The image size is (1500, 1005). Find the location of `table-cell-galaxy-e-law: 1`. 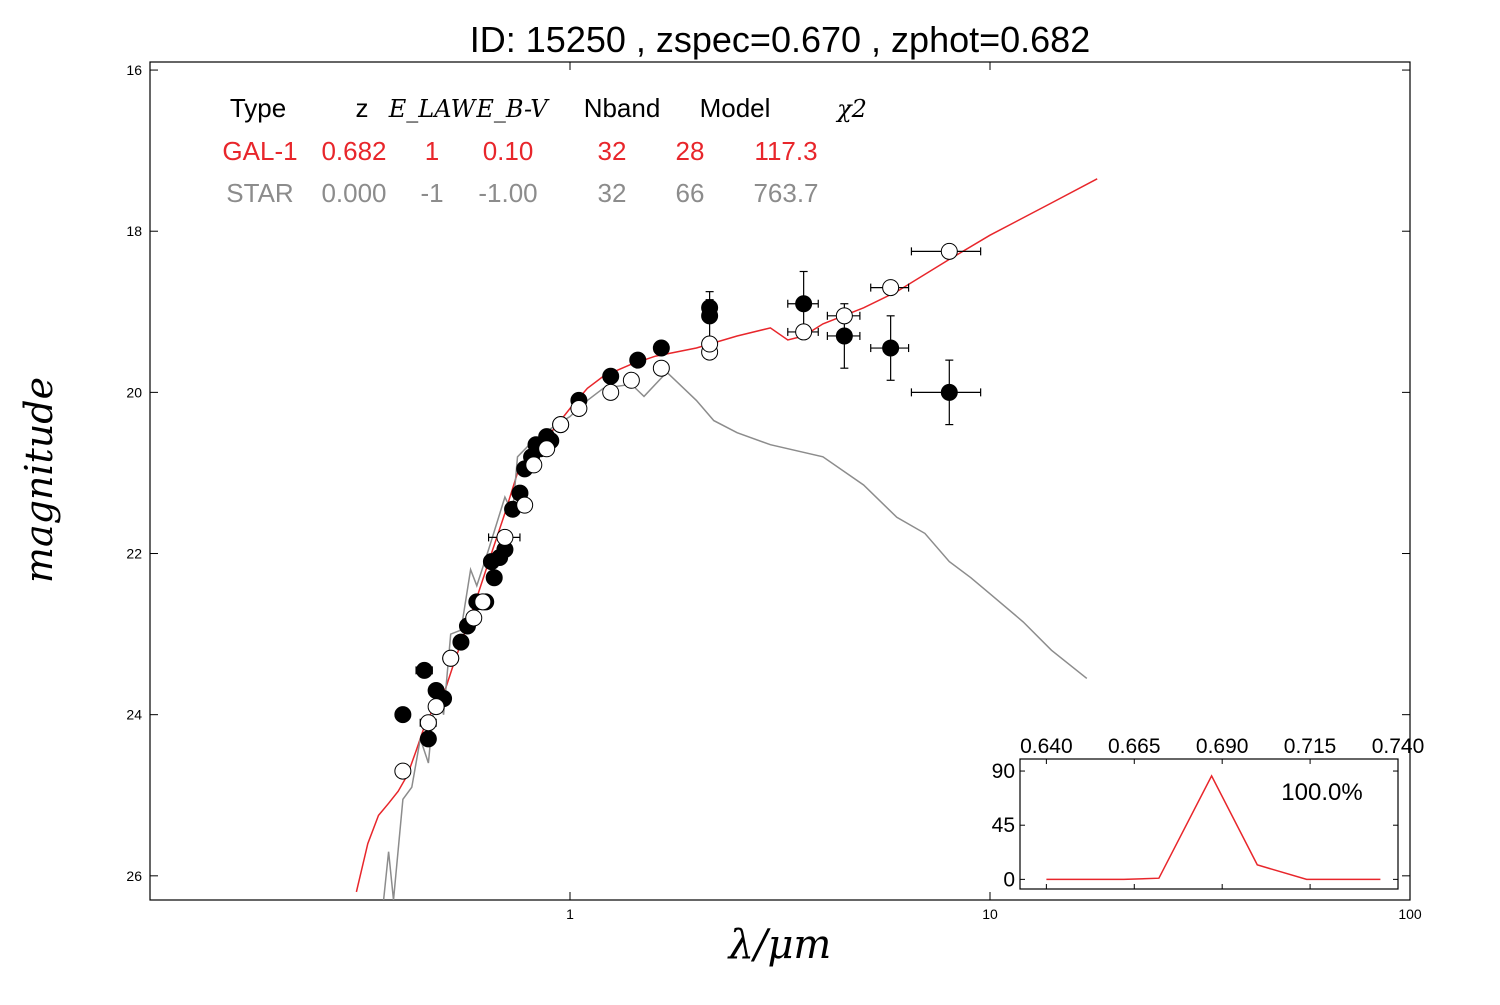

table-cell-galaxy-e-law: 1 is located at coordinates (432, 151).